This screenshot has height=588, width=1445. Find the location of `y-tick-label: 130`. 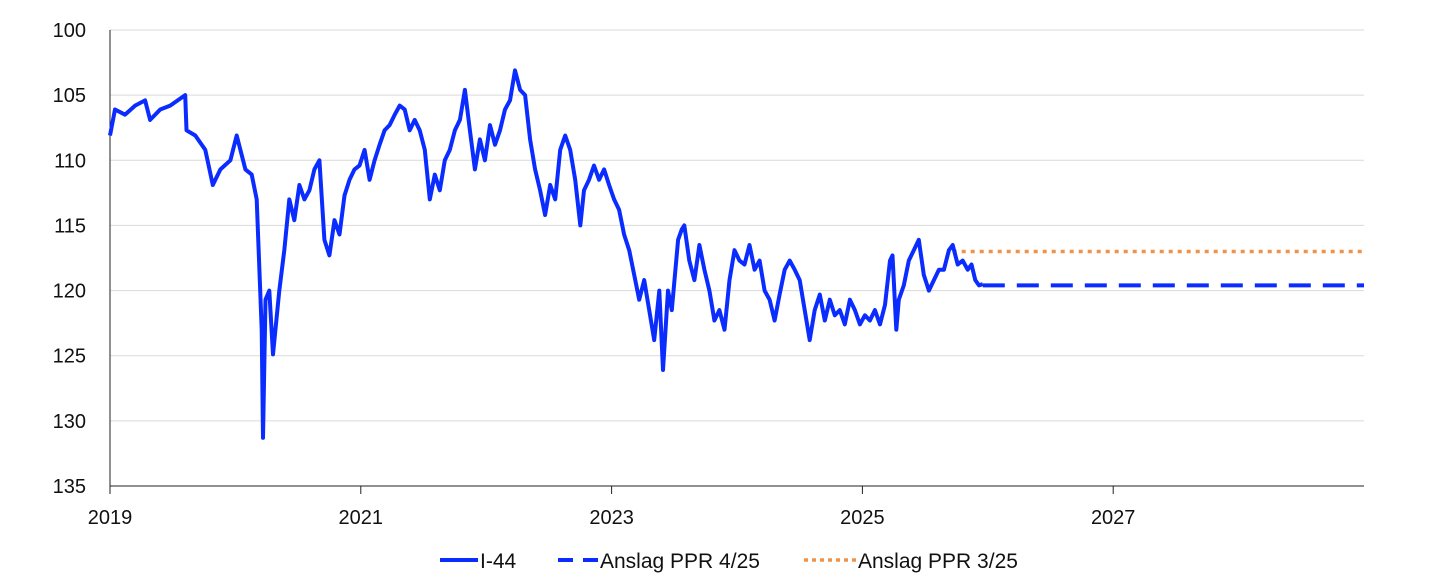

y-tick-label: 130 is located at coordinates (69, 422).